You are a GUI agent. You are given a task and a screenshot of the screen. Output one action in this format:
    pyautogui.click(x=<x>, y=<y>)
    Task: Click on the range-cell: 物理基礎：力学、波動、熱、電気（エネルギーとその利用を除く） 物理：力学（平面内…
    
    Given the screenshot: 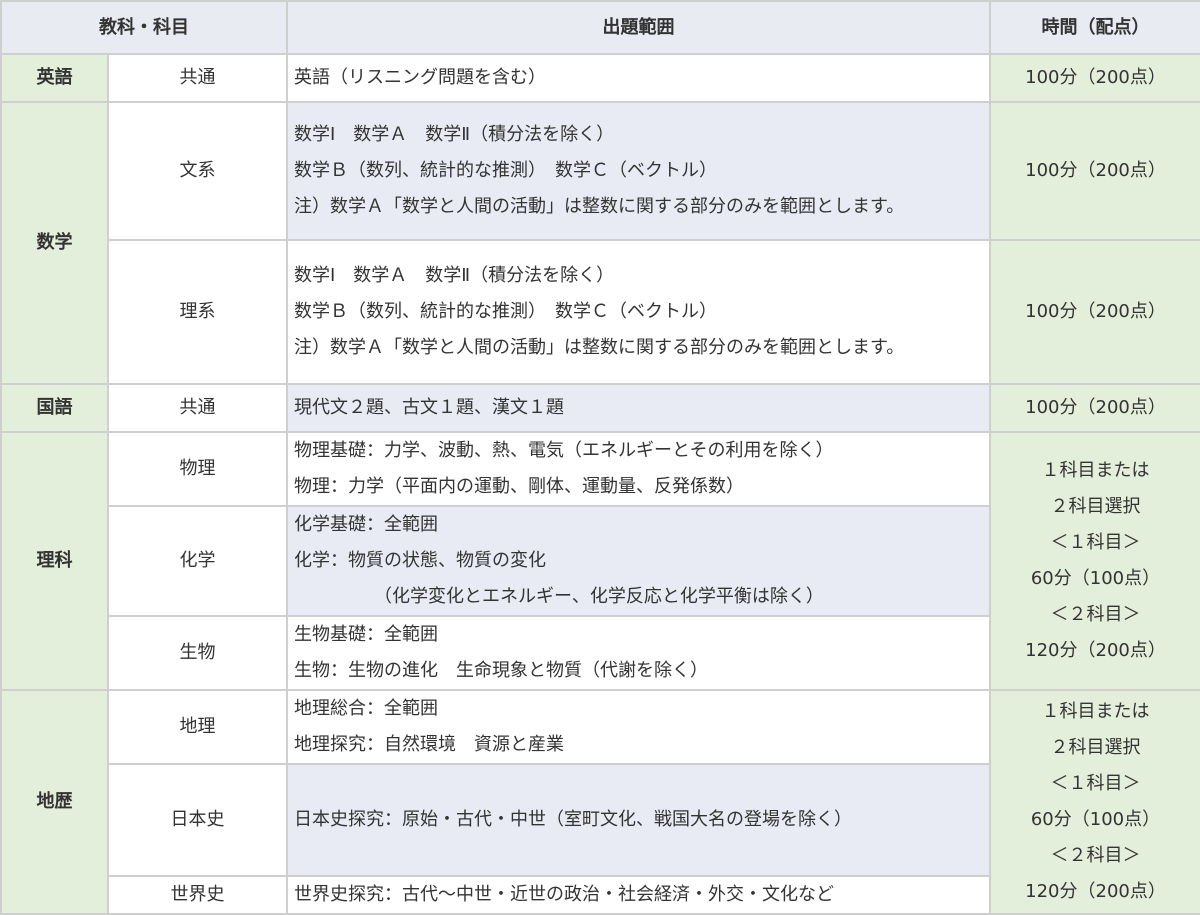 What is the action you would take?
    pyautogui.click(x=638, y=469)
    